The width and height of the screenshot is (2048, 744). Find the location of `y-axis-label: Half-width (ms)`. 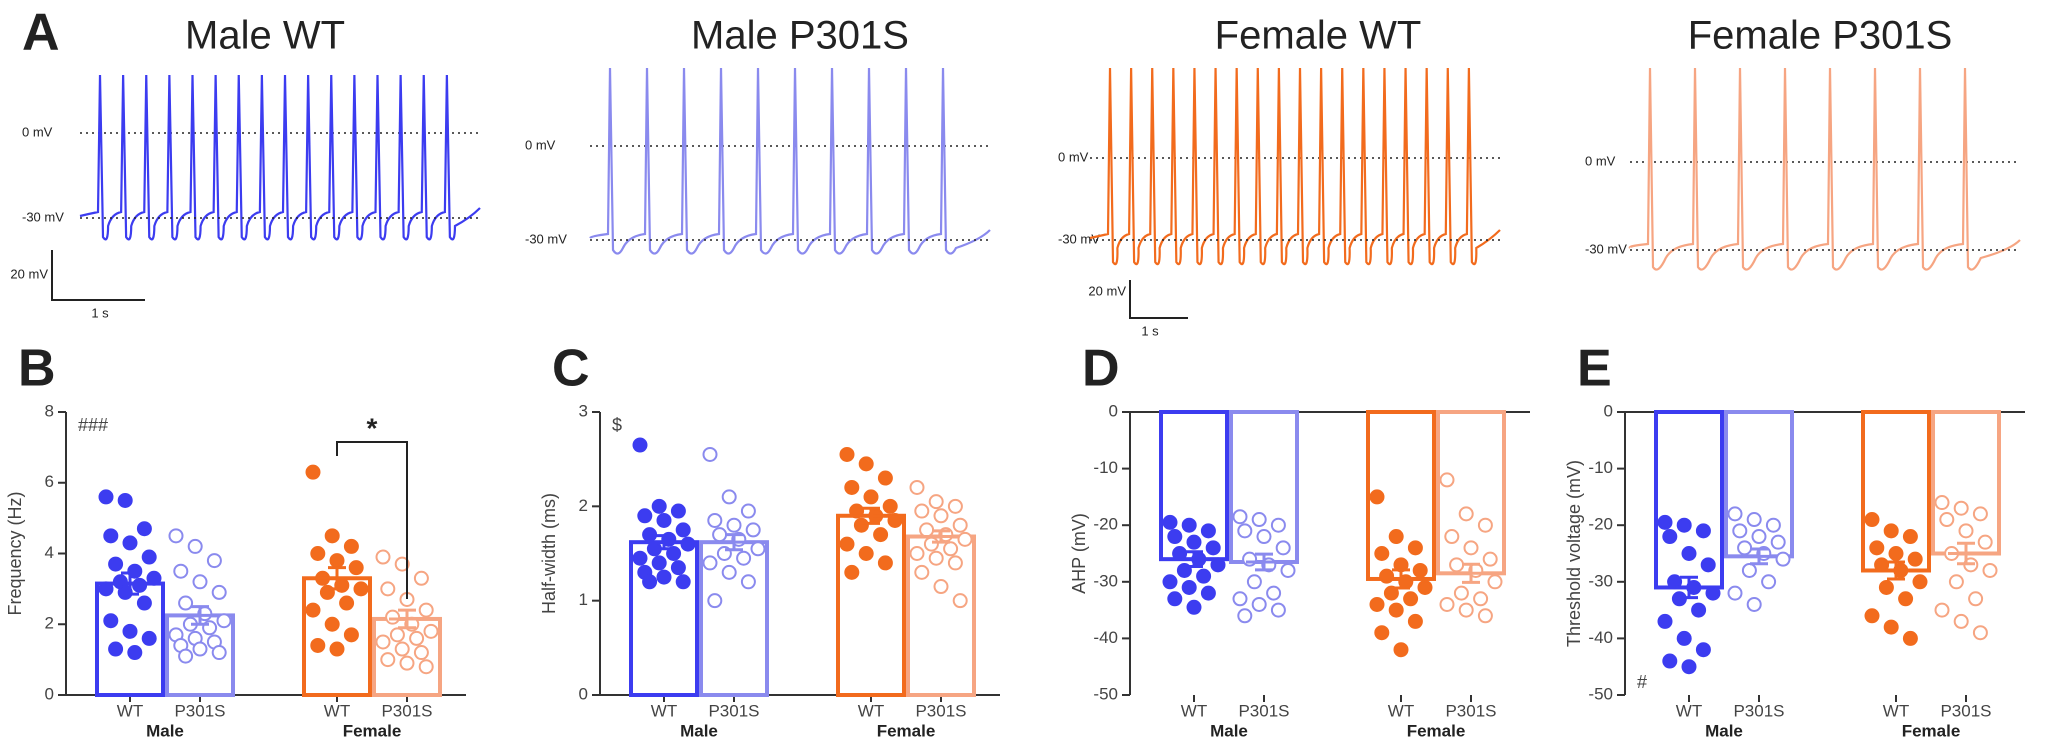

y-axis-label: Half-width (ms) is located at coordinates (549, 553).